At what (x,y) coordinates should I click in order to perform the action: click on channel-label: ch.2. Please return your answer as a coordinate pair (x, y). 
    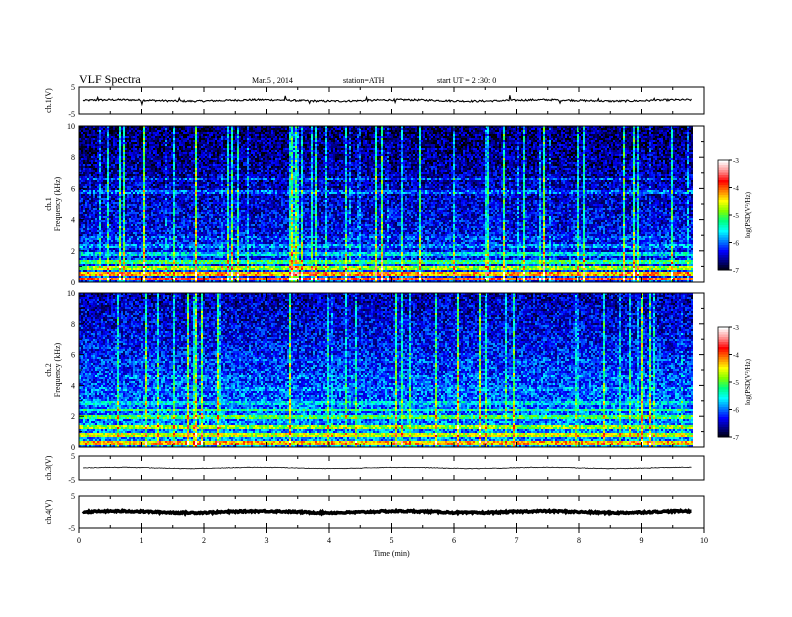
    Looking at the image, I should click on (48, 370).